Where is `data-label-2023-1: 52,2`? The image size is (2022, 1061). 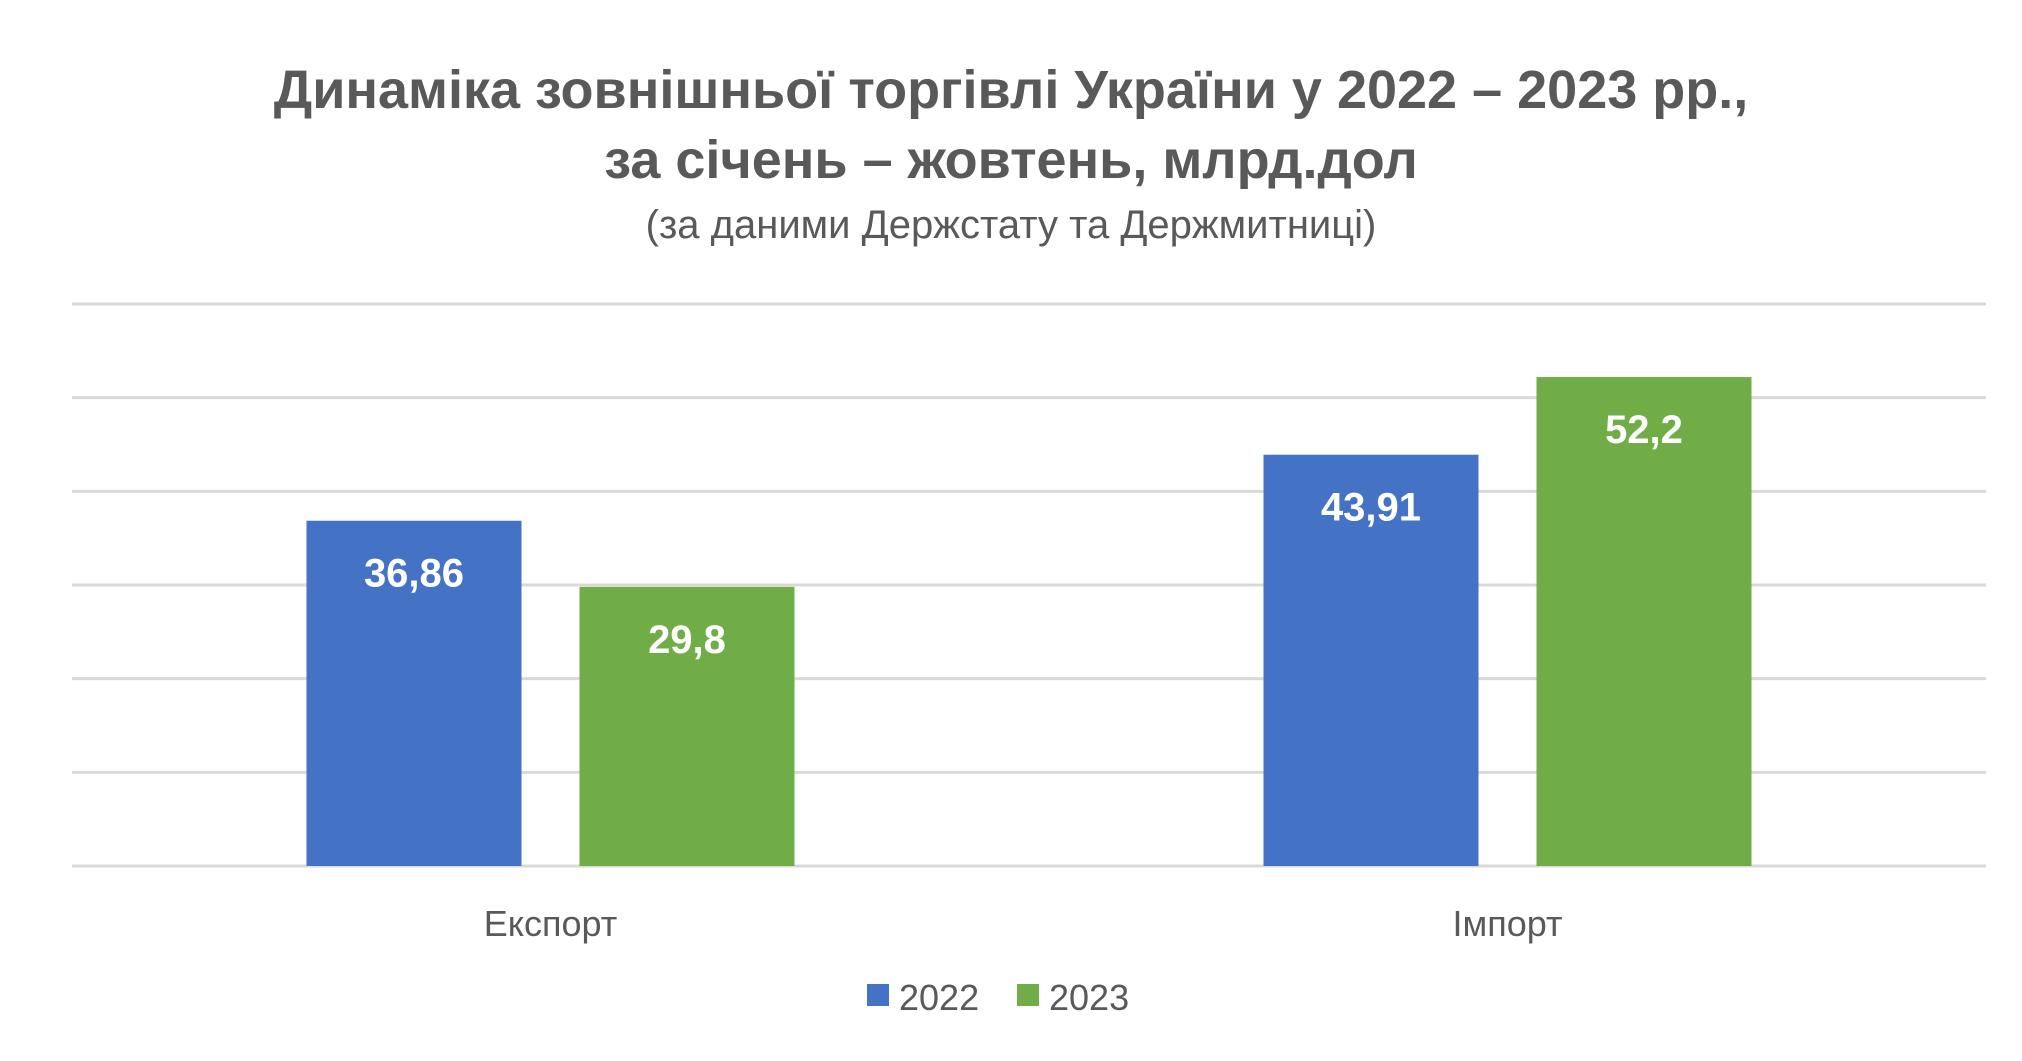 data-label-2023-1: 52,2 is located at coordinates (1644, 430).